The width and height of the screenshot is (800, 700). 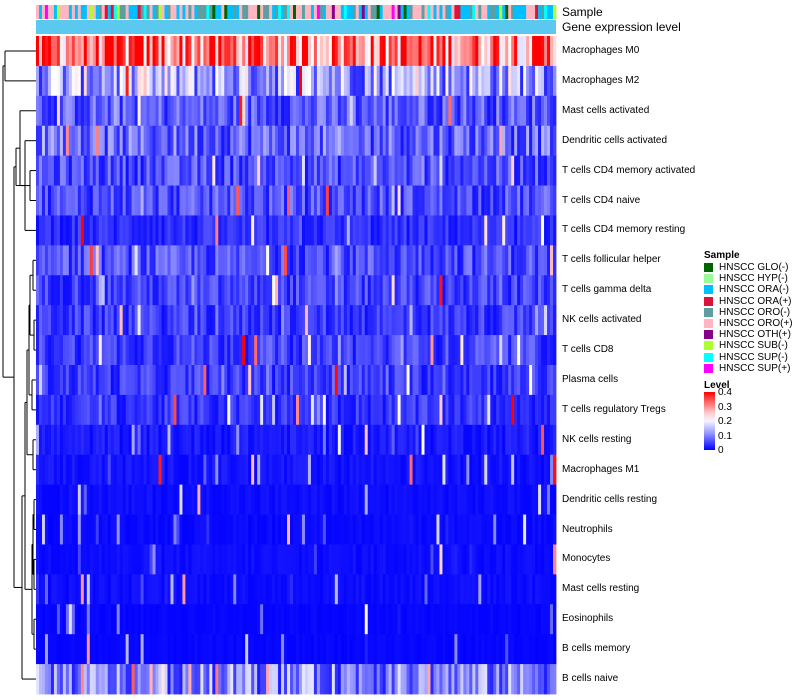 I want to click on row-label: Mast cells activated, so click(x=606, y=110).